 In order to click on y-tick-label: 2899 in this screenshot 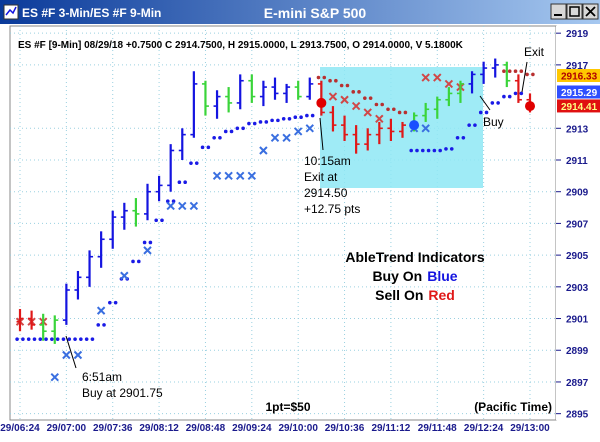, I will do `click(577, 351)`.